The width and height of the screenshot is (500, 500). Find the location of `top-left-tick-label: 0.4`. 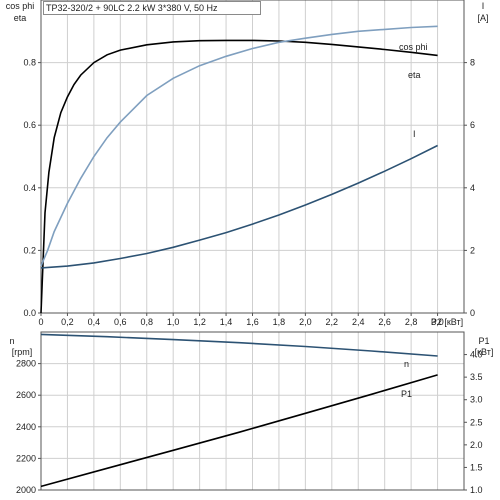

top-left-tick-label: 0.4 is located at coordinates (29, 188).